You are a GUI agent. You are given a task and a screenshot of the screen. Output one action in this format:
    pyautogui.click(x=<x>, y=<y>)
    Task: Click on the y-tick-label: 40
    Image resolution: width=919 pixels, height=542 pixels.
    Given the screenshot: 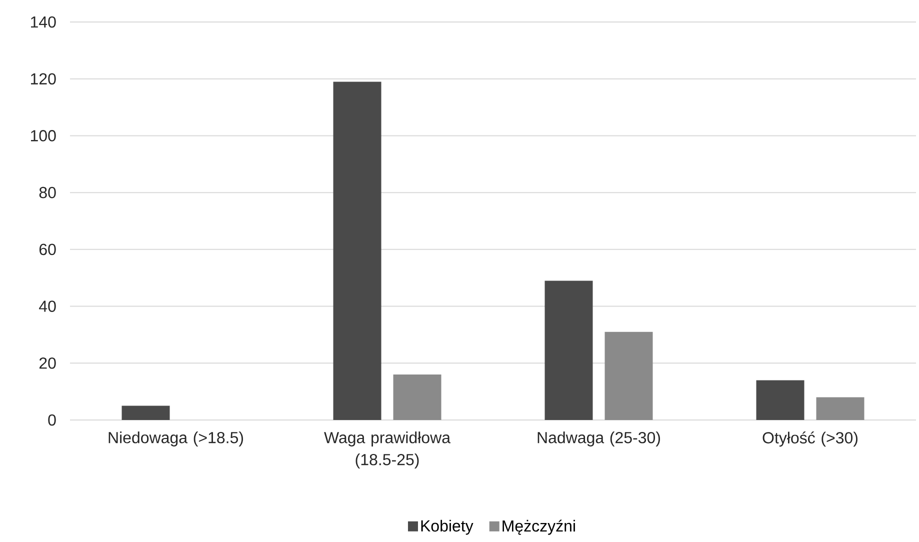 What is the action you would take?
    pyautogui.click(x=47, y=306)
    